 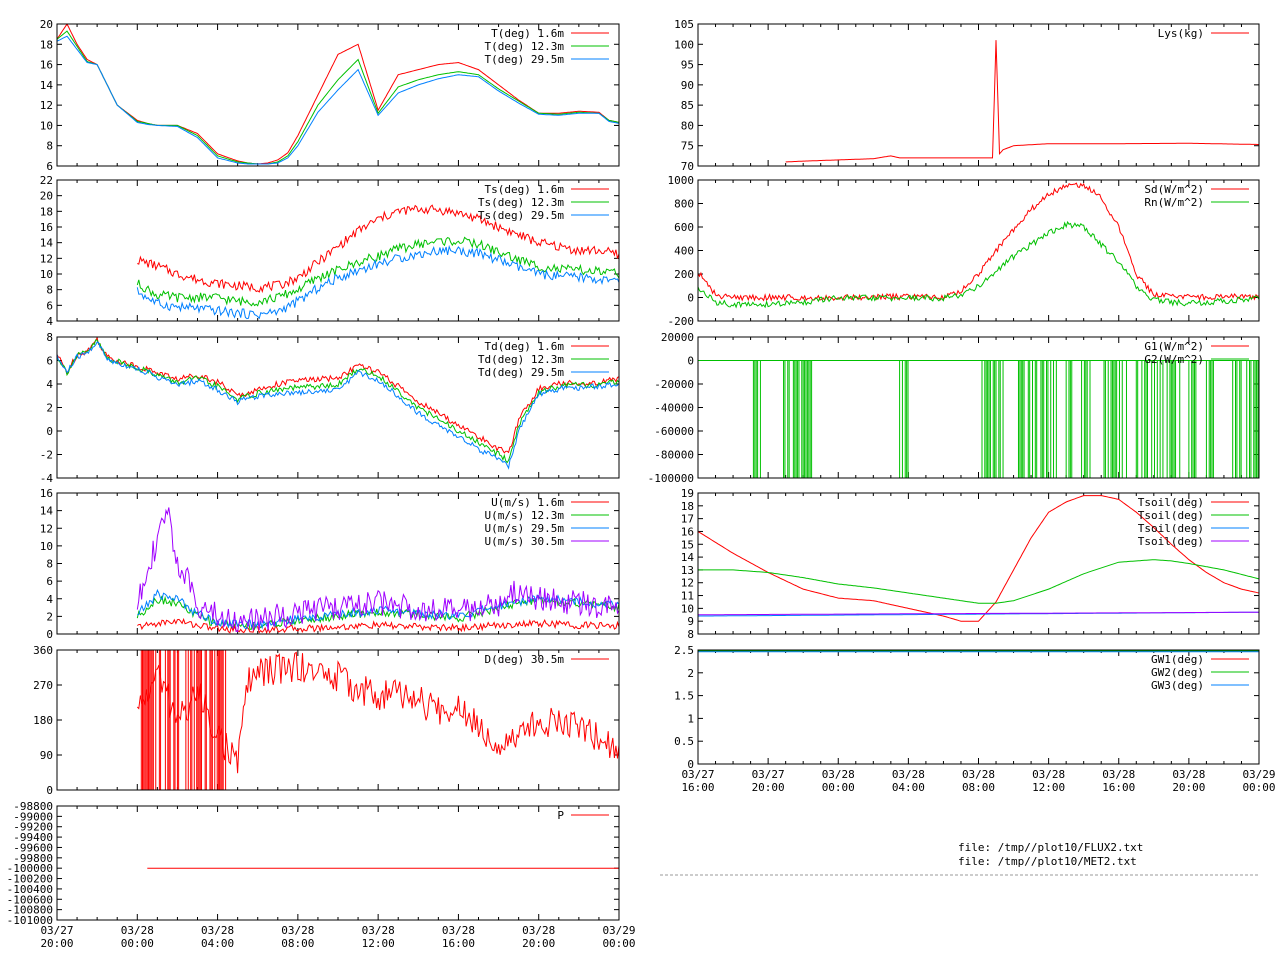 What do you see at coordinates (525, 541) in the screenshot?
I see `legend-label: U(m/s) 30.5m` at bounding box center [525, 541].